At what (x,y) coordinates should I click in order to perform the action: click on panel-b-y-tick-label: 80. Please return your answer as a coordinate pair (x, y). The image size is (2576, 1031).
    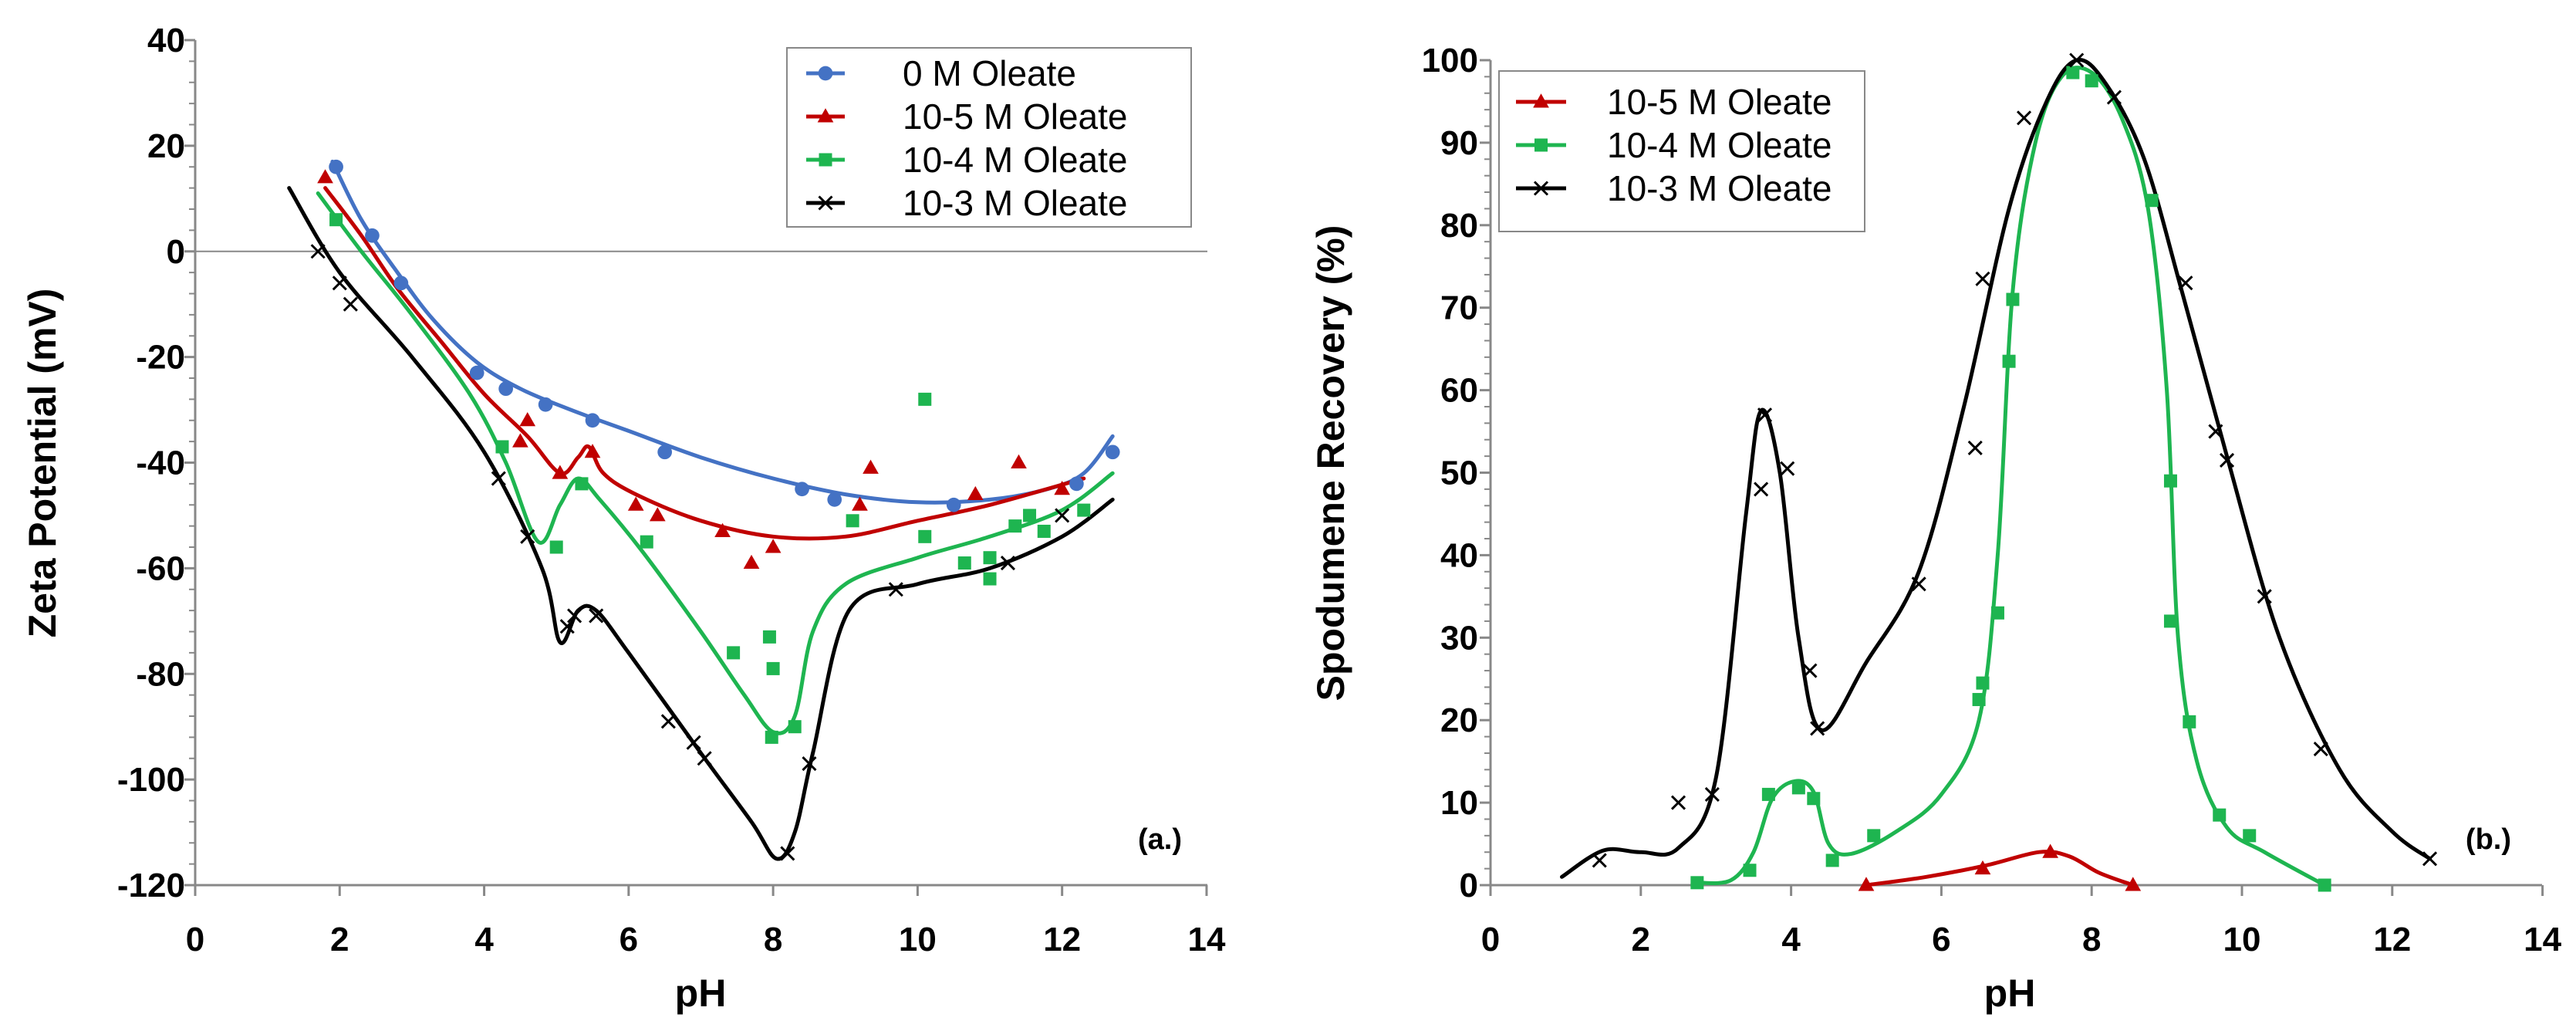
    Looking at the image, I should click on (1459, 226).